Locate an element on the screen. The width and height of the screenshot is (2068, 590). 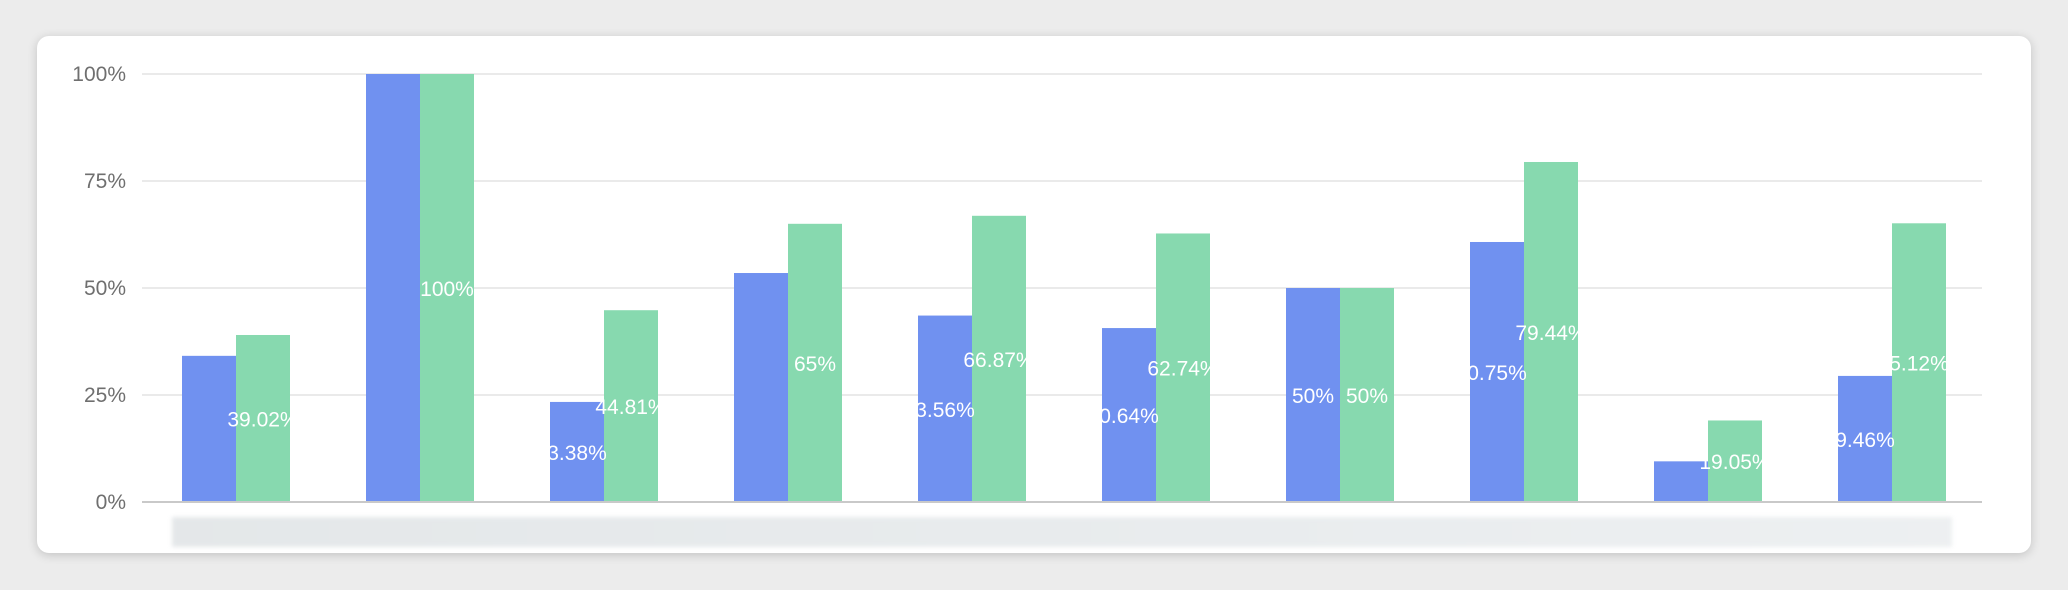
data-label-series-2-4: 65% is located at coordinates (815, 364).